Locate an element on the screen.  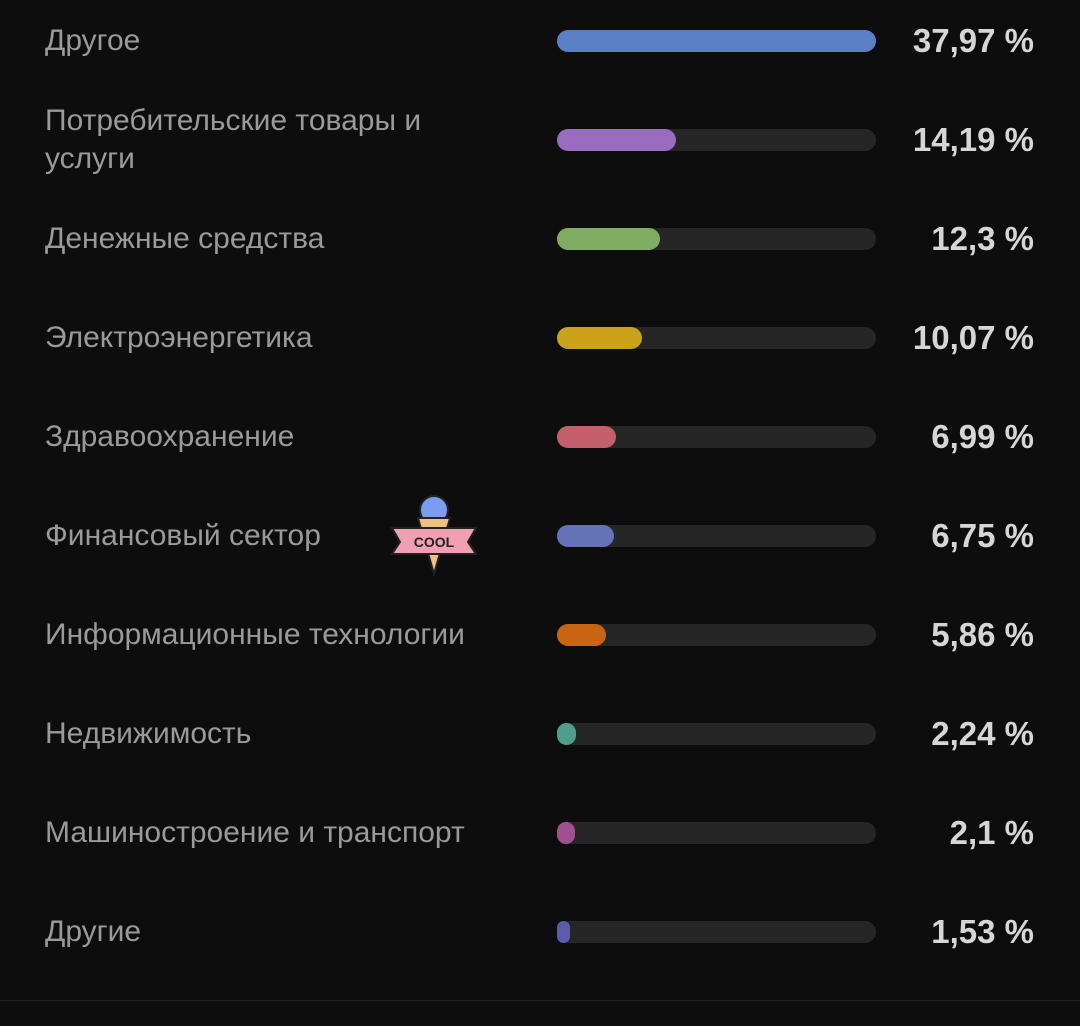
value-label: 37,97 % is located at coordinates (973, 40).